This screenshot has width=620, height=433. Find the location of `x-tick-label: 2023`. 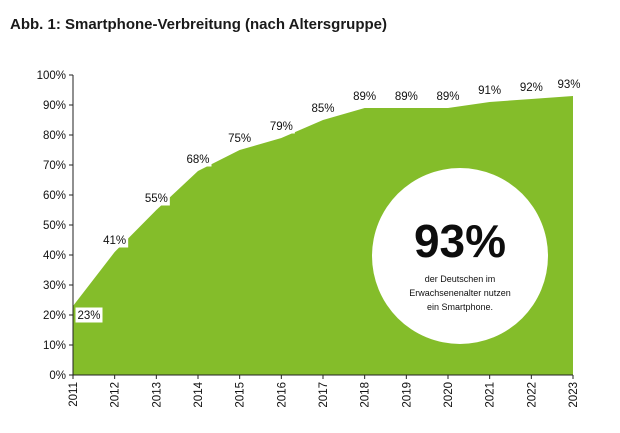

x-tick-label: 2023 is located at coordinates (574, 395).